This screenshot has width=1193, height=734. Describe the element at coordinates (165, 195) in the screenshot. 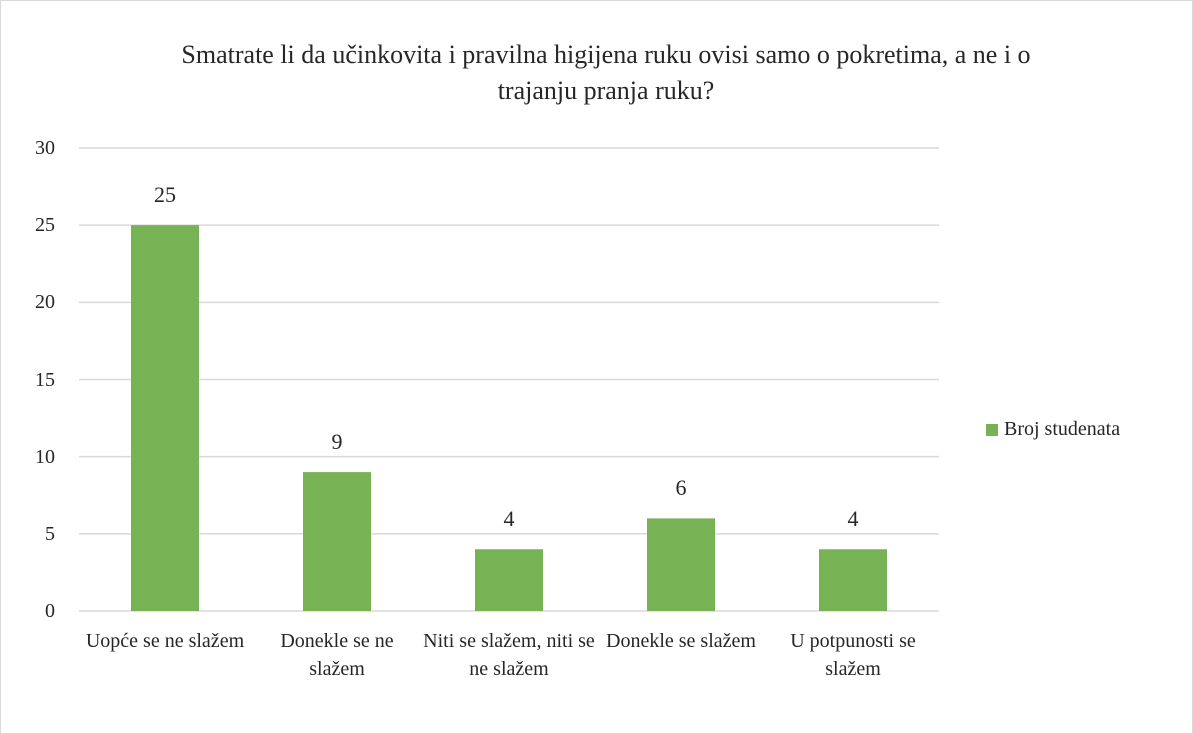

I see `value-label: 25` at that location.